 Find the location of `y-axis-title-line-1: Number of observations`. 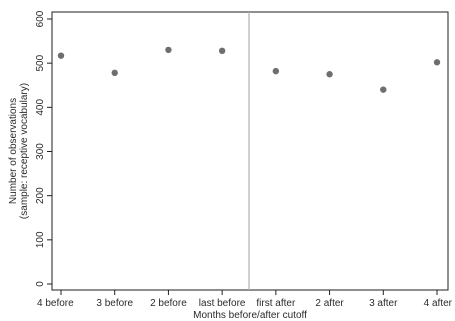

y-axis-title-line-1: Number of observations is located at coordinates (13, 151).